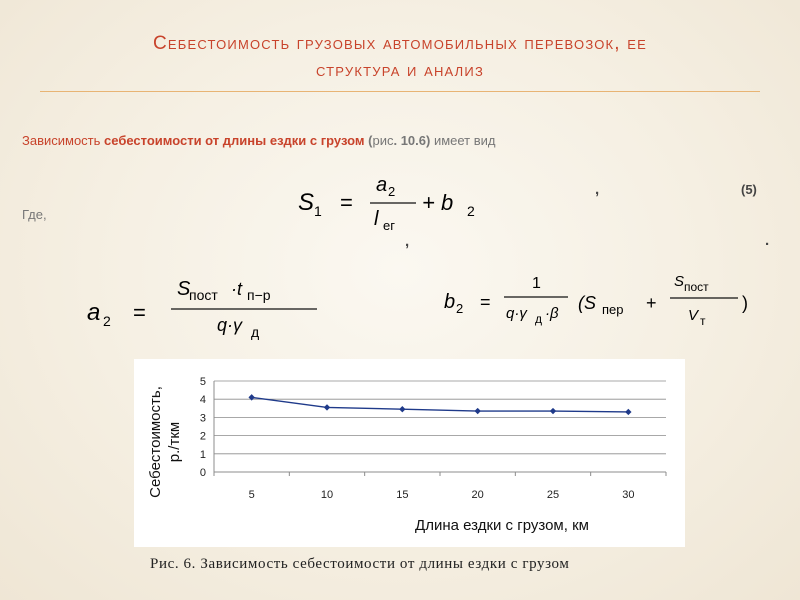 The height and width of the screenshot is (600, 800). Describe the element at coordinates (449, 302) in the screenshot. I see `b2-lhs: b` at that location.